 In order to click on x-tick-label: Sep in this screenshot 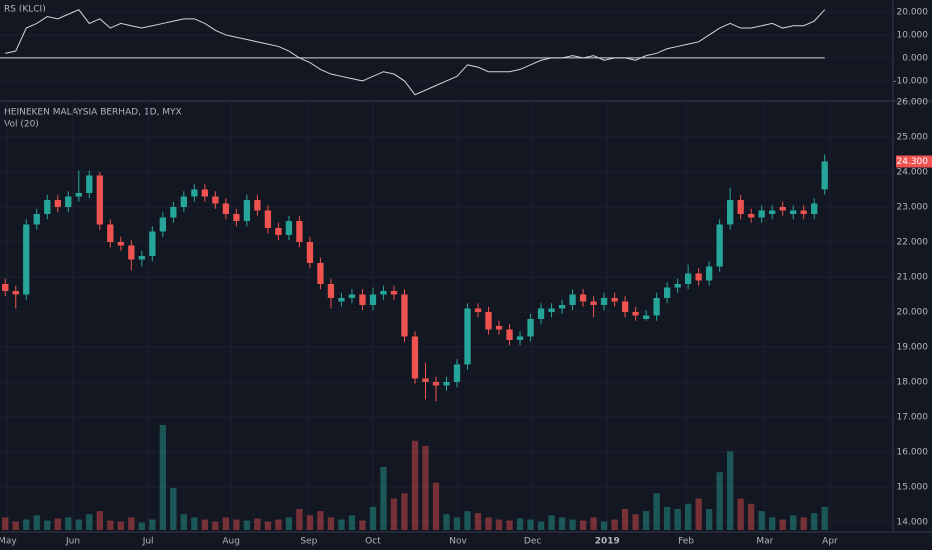, I will do `click(308, 542)`.